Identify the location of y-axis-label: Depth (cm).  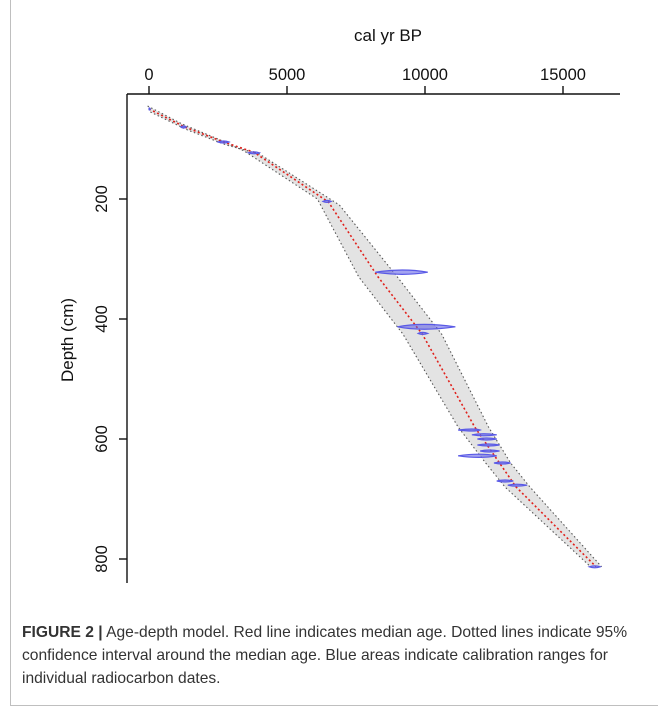
(67, 340).